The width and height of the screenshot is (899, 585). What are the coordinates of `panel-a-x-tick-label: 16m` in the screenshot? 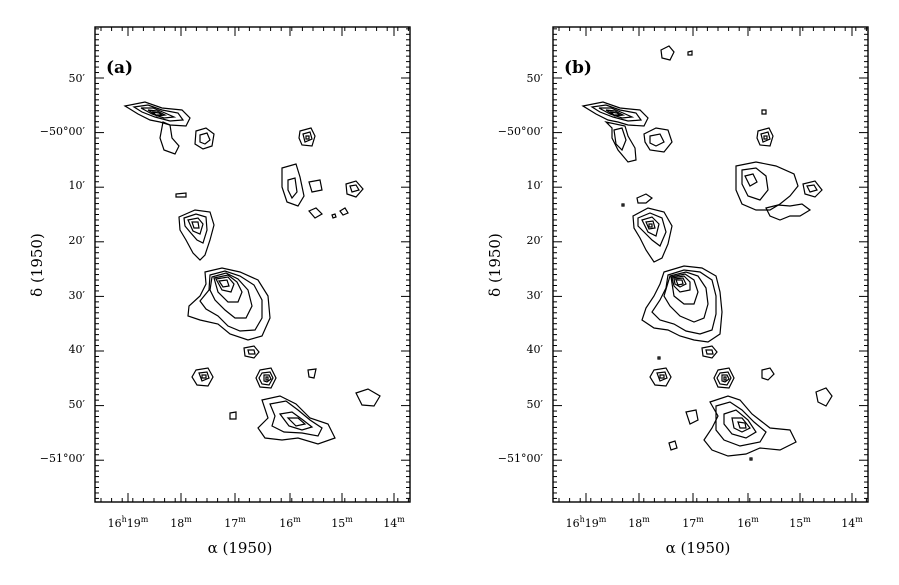 It's located at (290, 522).